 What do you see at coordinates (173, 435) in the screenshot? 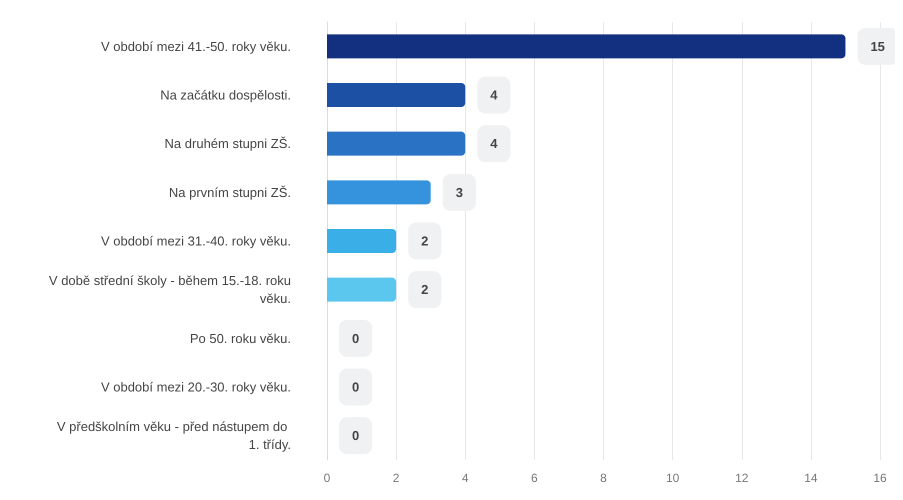
I see `y-tick-label: V předškolním věku - před nástupem do 1. třídy.` at bounding box center [173, 435].